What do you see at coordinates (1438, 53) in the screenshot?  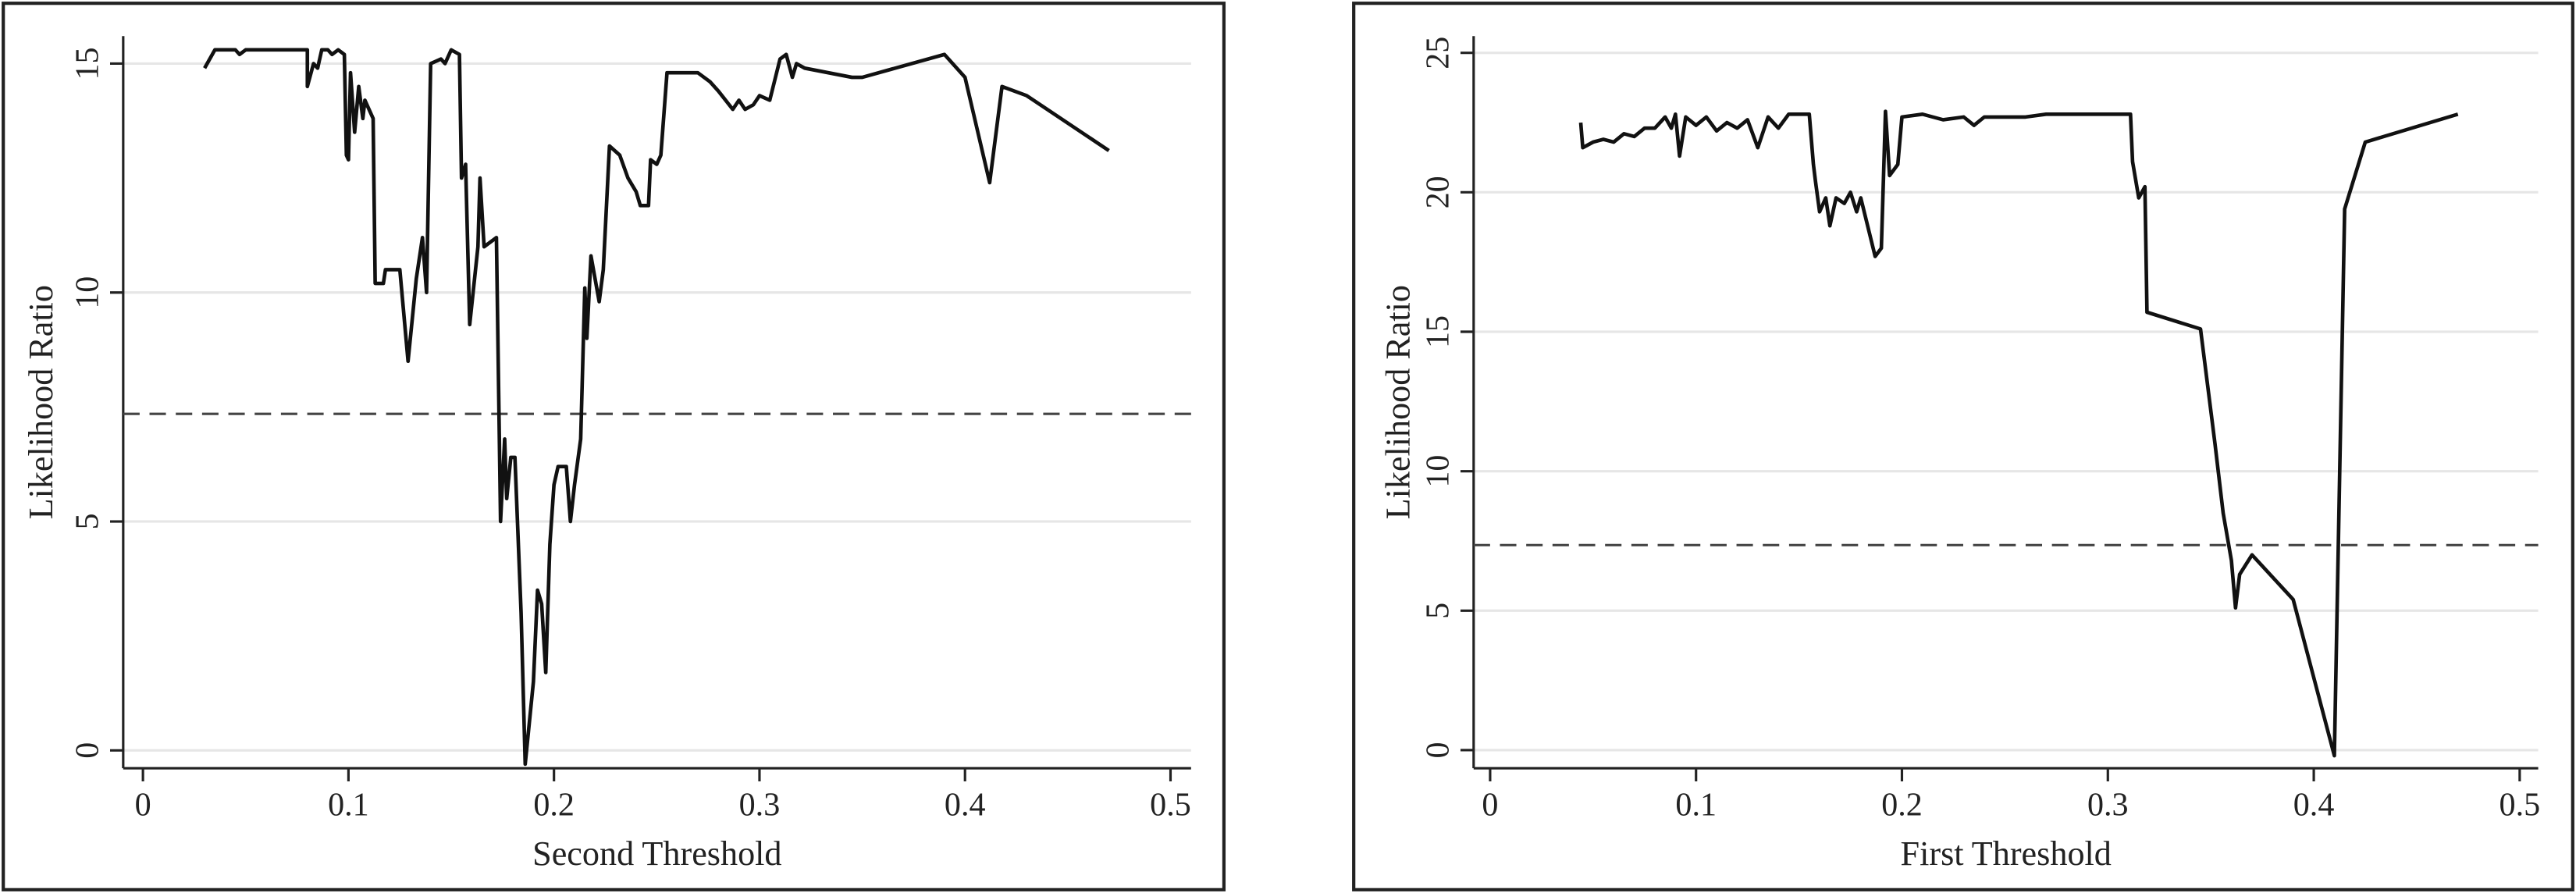 I see `y-tick-label: 25` at bounding box center [1438, 53].